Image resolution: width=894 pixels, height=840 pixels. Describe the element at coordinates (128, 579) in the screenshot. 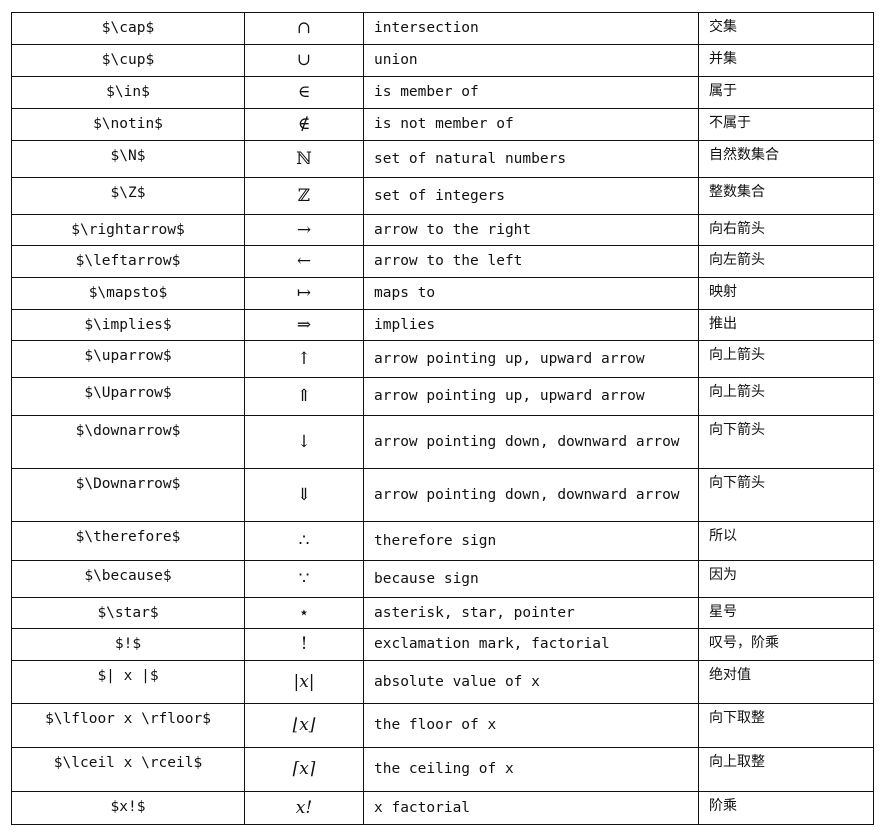

I see `latex-cell: $\because$` at that location.